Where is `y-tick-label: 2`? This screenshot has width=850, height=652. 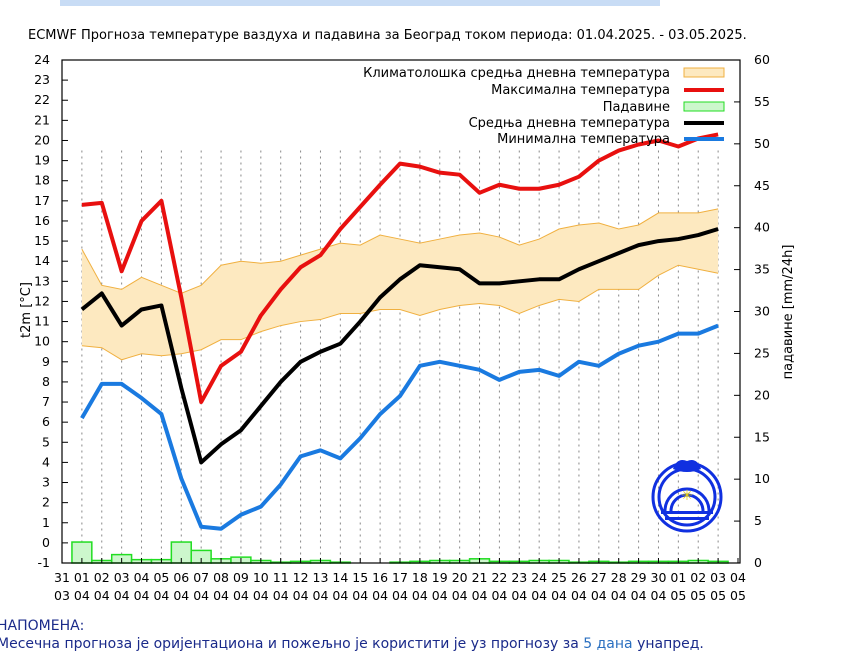
y-tick-label: 2 is located at coordinates (46, 502).